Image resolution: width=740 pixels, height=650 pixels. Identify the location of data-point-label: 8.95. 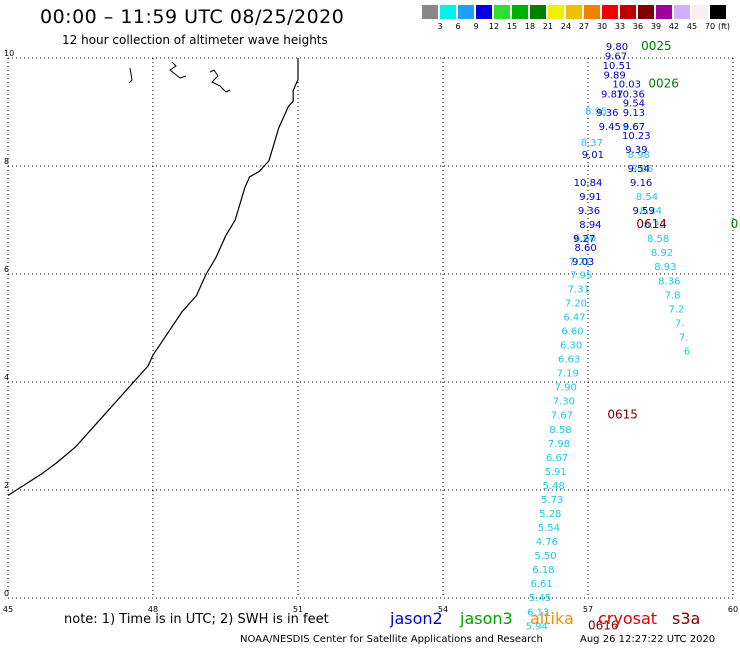
(596, 112).